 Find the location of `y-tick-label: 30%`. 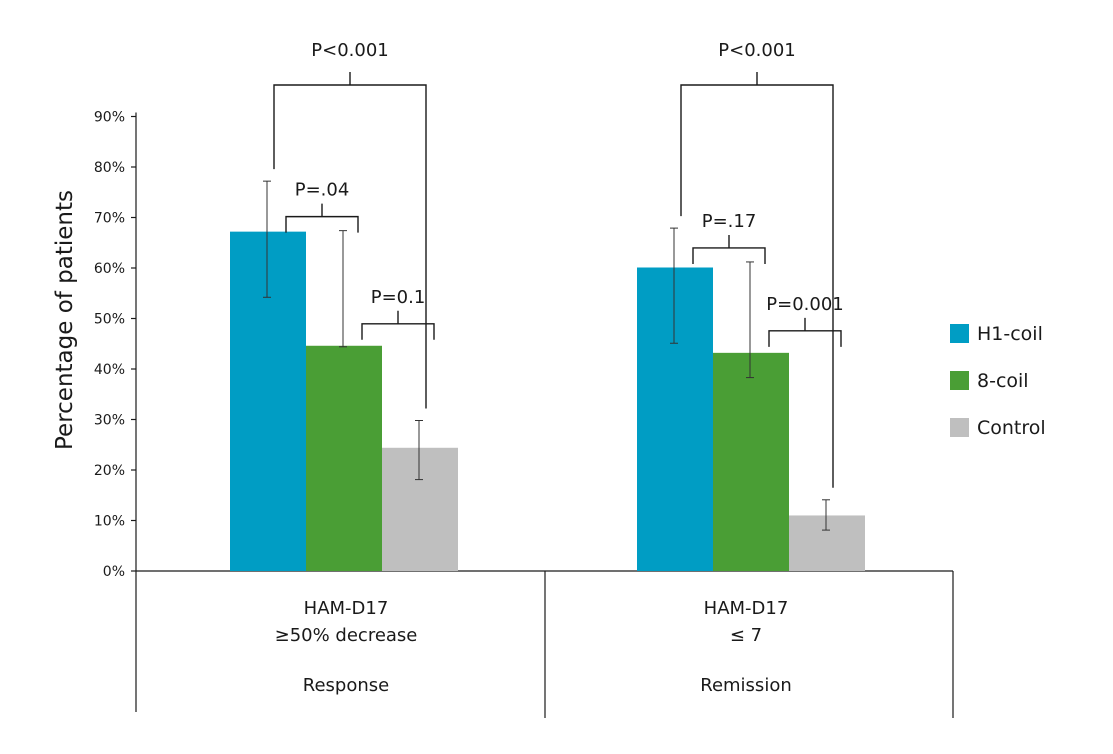

y-tick-label: 30% is located at coordinates (109, 421).